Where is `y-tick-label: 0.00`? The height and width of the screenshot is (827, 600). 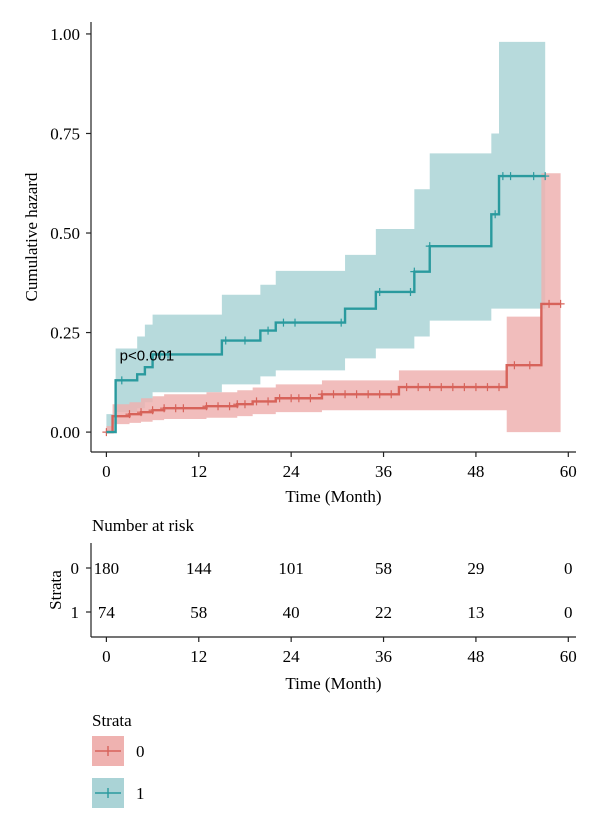 y-tick-label: 0.00 is located at coordinates (65, 432).